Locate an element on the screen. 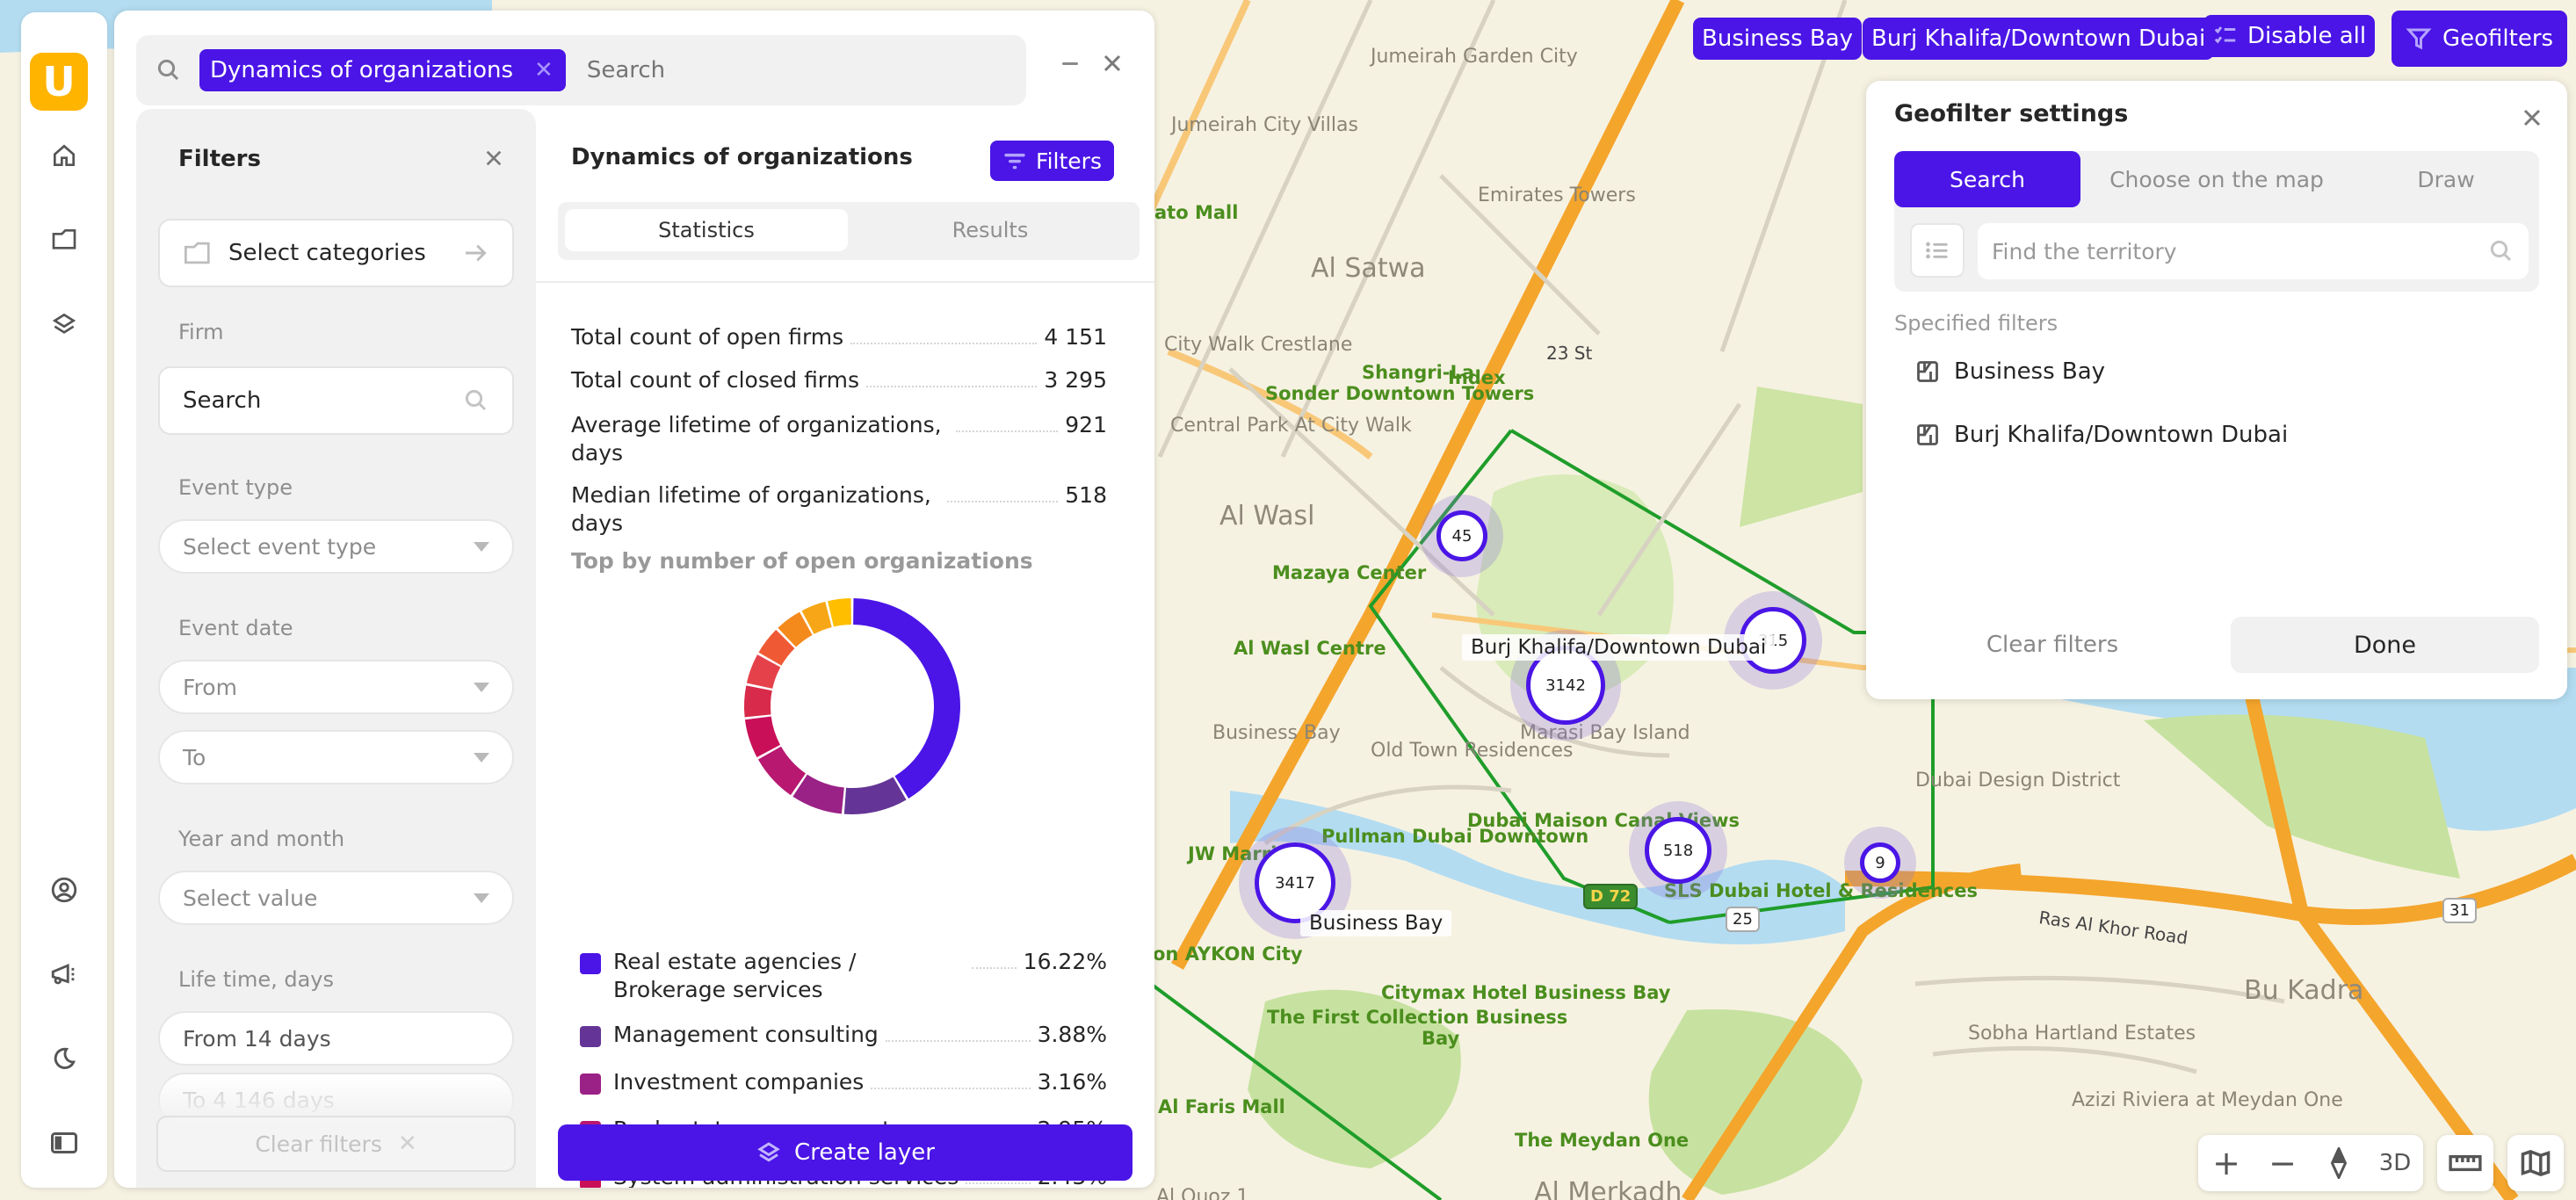 The image size is (2576, 1200). compass-icon is located at coordinates (2339, 1163).